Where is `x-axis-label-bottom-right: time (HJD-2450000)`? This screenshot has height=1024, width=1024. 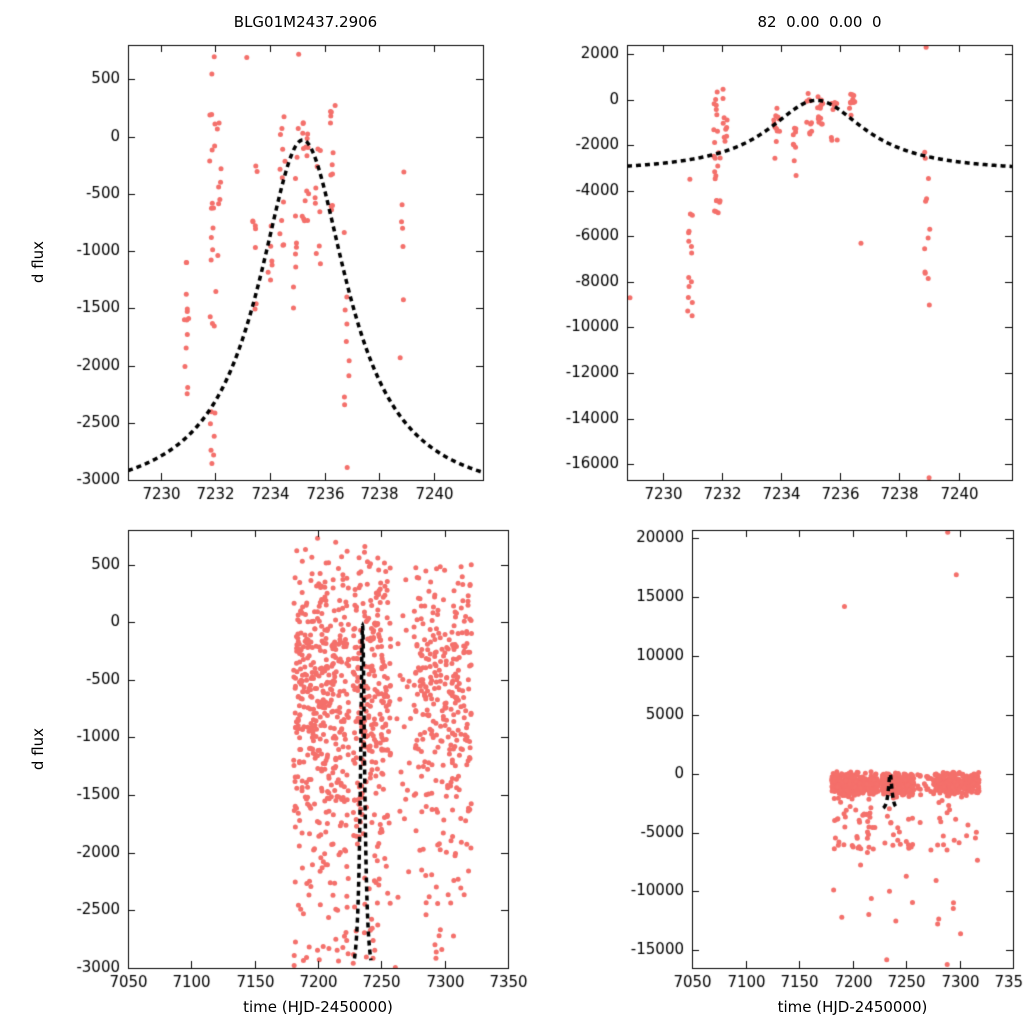
x-axis-label-bottom-right: time (HJD-2450000) is located at coordinates (852, 1007).